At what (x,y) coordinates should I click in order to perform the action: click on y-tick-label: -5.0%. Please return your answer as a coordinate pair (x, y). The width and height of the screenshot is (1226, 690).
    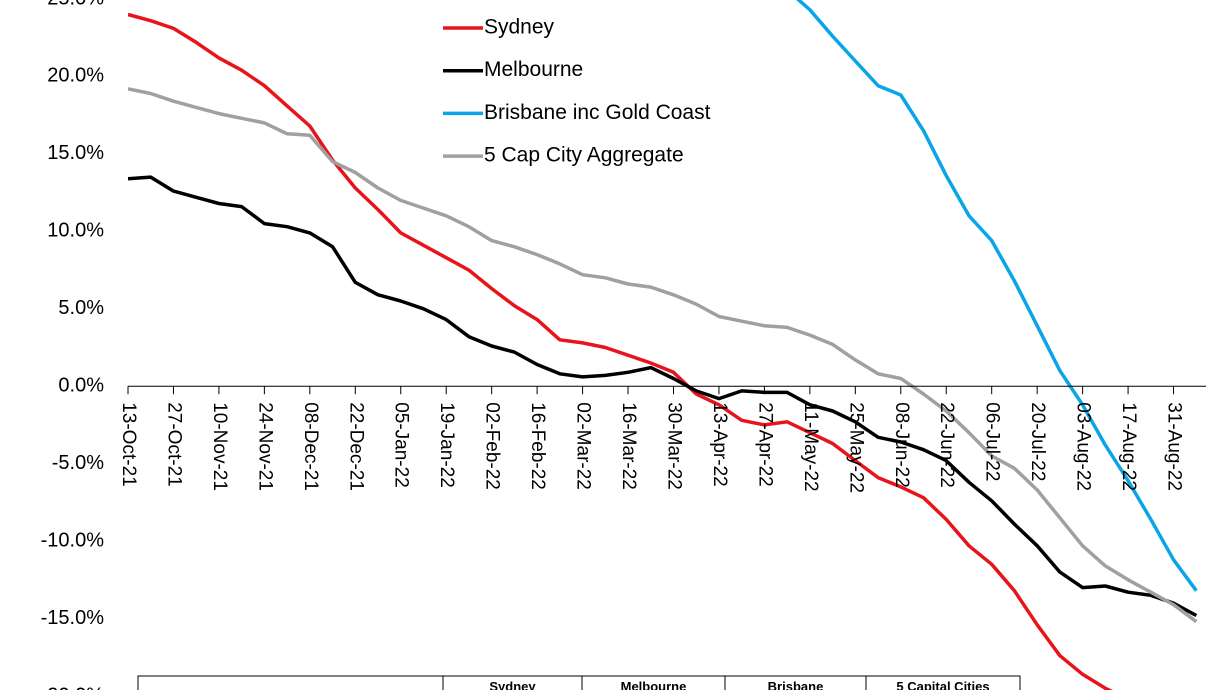
    Looking at the image, I should click on (78, 463).